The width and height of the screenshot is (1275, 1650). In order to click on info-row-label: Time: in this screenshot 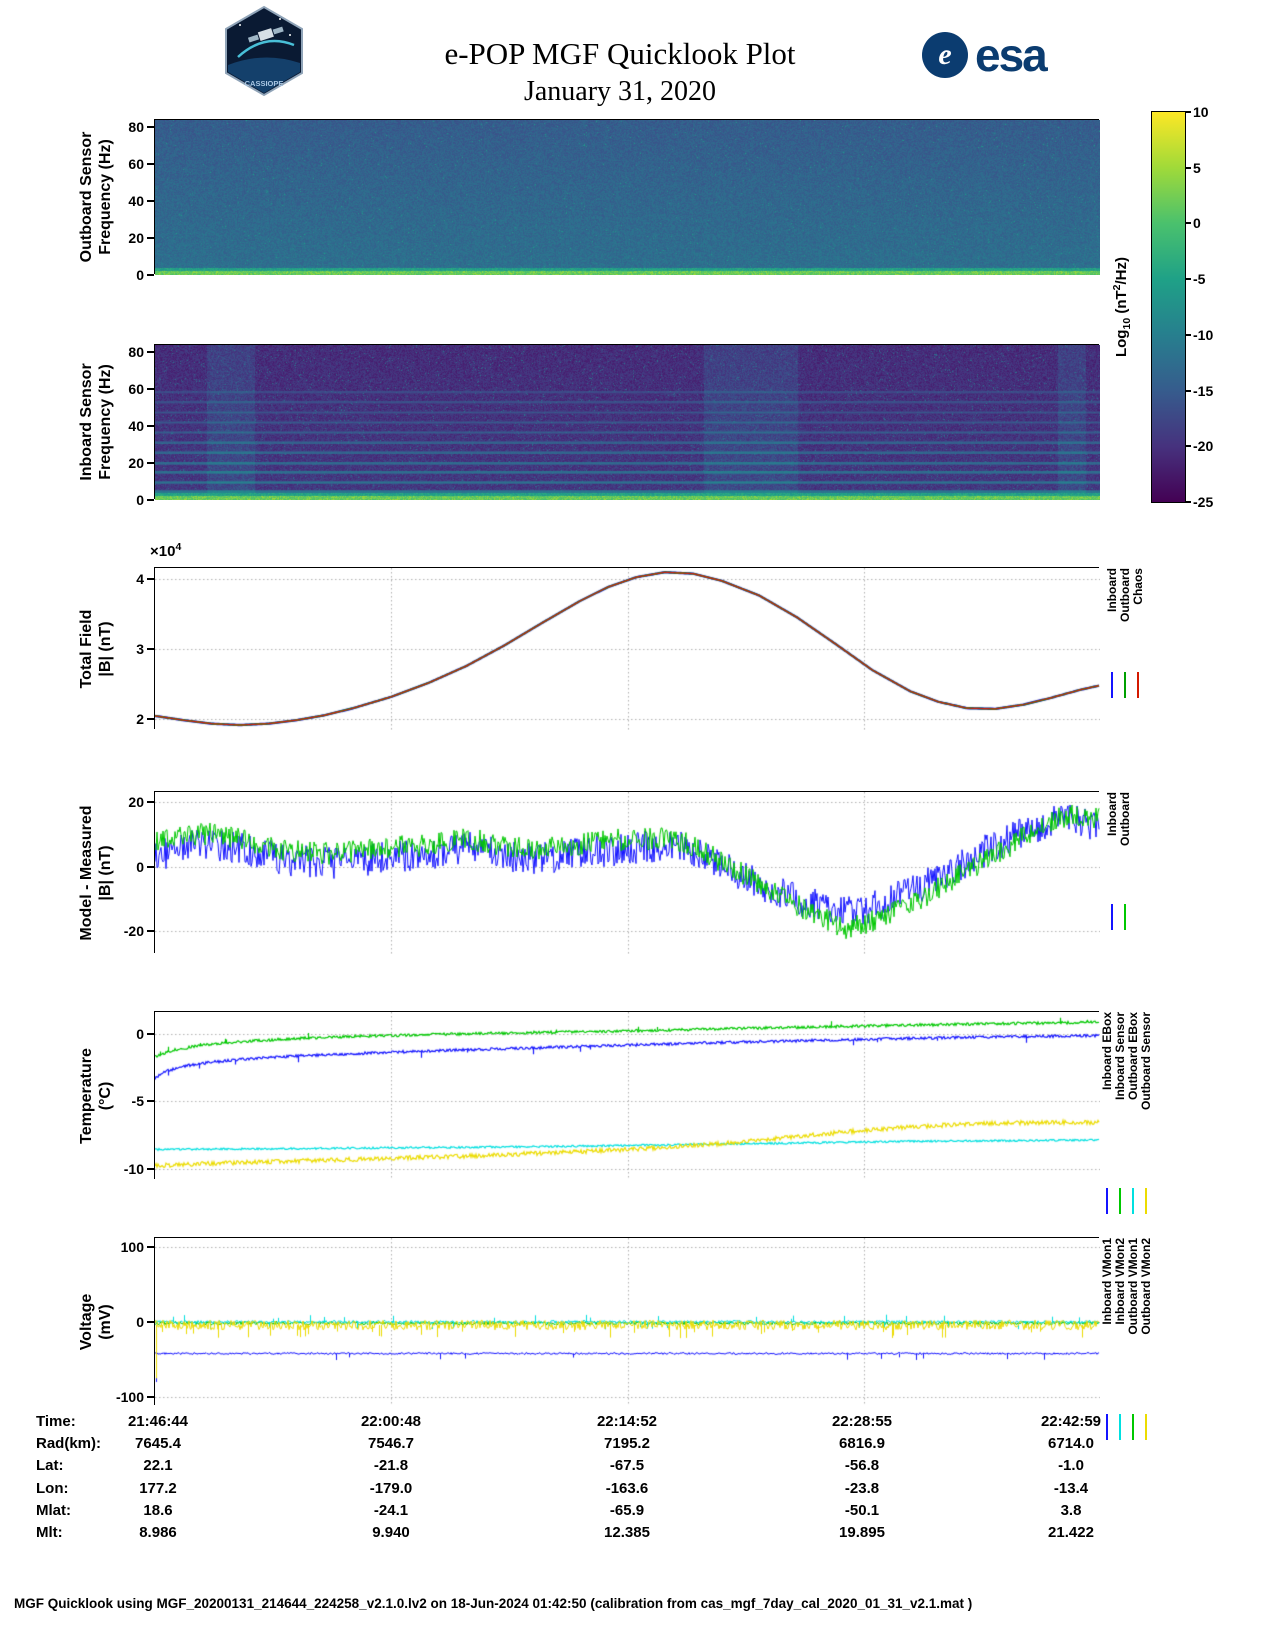, I will do `click(56, 1421)`.